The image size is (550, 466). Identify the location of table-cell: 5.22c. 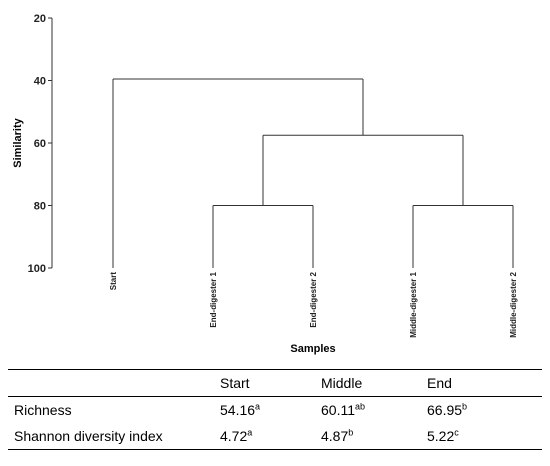
(481, 436).